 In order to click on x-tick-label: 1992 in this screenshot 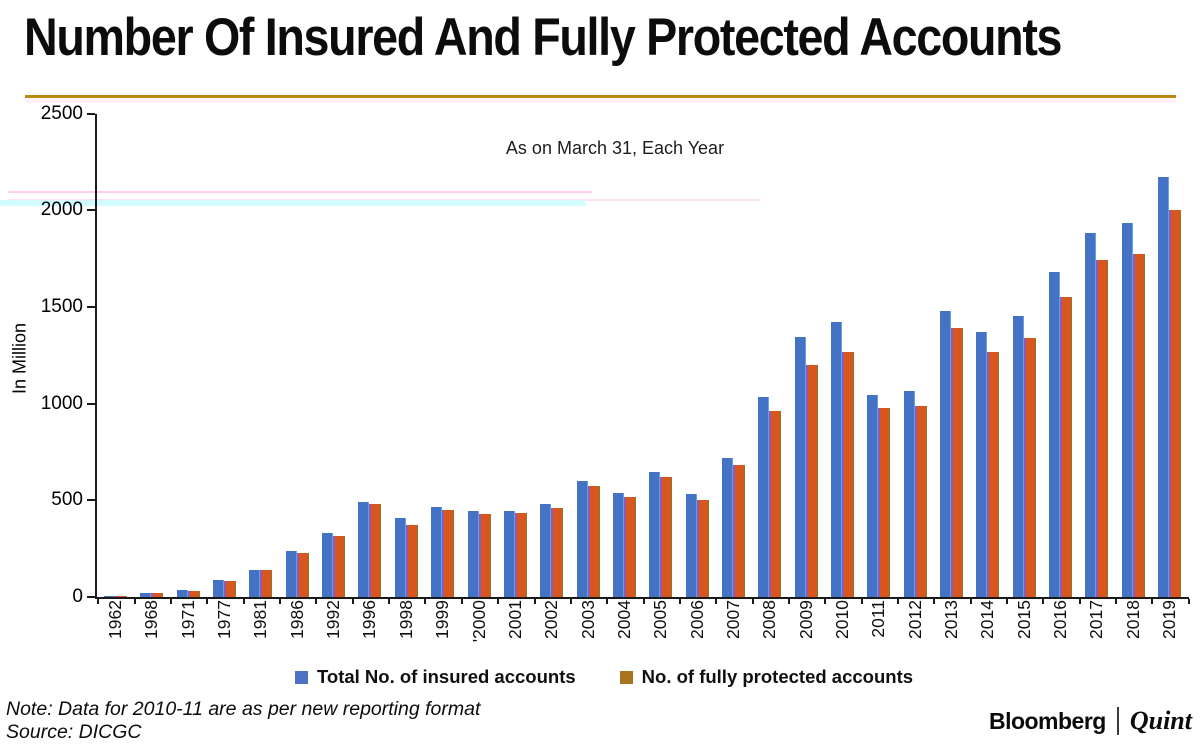, I will do `click(333, 619)`.